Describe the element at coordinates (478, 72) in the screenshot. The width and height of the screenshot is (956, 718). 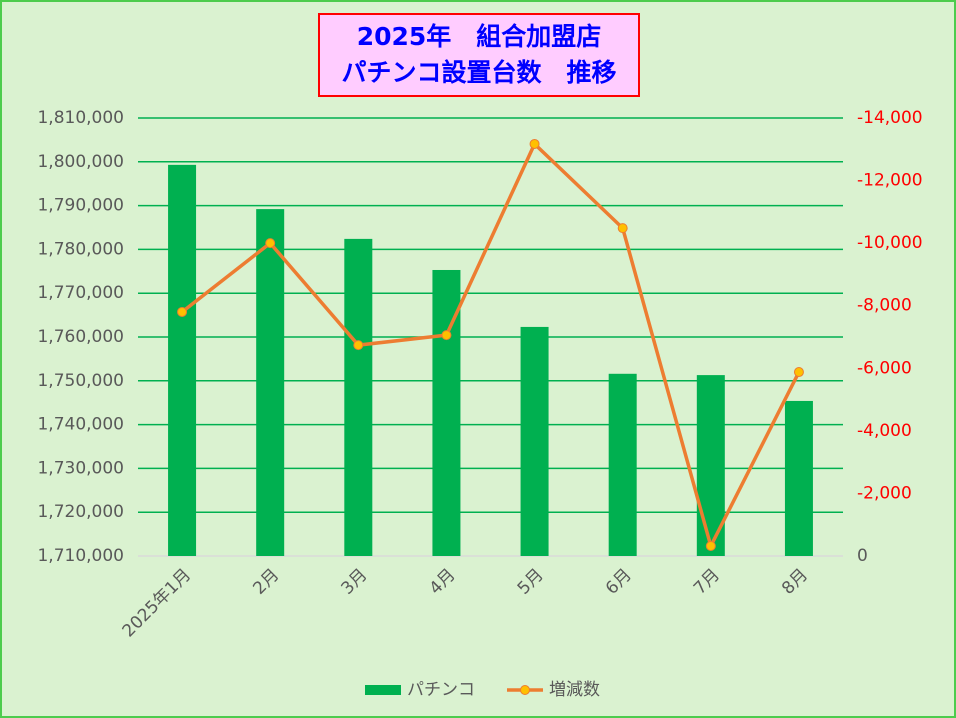
I see `chart-title: パチンコ設置台数 推移` at that location.